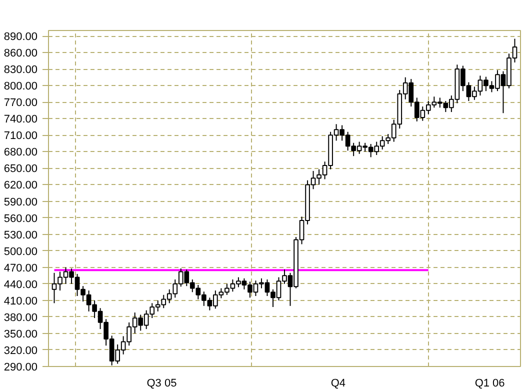 This screenshot has height=392, width=525. I want to click on y-tick-label: 620.00, so click(21, 186).